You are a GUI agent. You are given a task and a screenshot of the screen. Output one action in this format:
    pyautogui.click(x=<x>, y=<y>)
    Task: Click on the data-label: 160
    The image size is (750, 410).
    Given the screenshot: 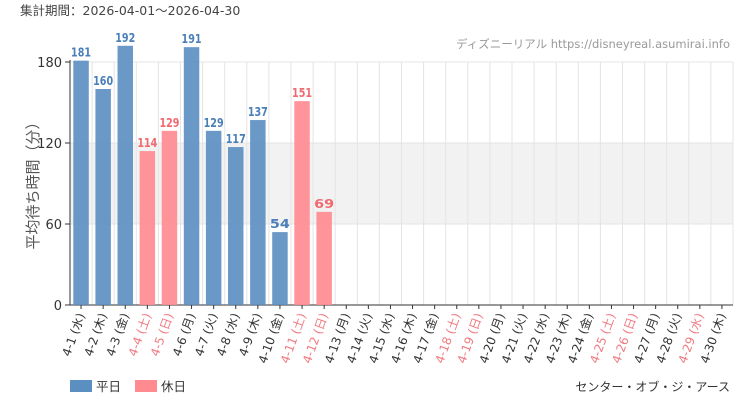 What is the action you would take?
    pyautogui.click(x=103, y=81)
    